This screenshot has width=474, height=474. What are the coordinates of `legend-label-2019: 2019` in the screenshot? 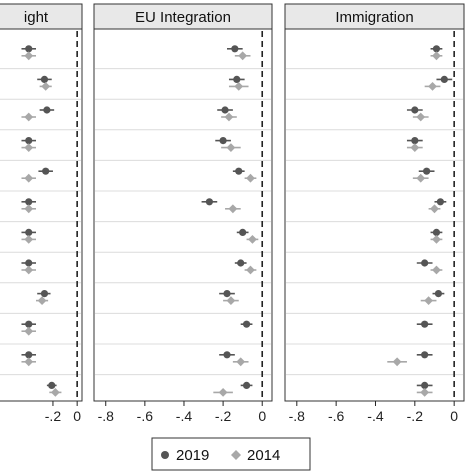 It's located at (192, 455).